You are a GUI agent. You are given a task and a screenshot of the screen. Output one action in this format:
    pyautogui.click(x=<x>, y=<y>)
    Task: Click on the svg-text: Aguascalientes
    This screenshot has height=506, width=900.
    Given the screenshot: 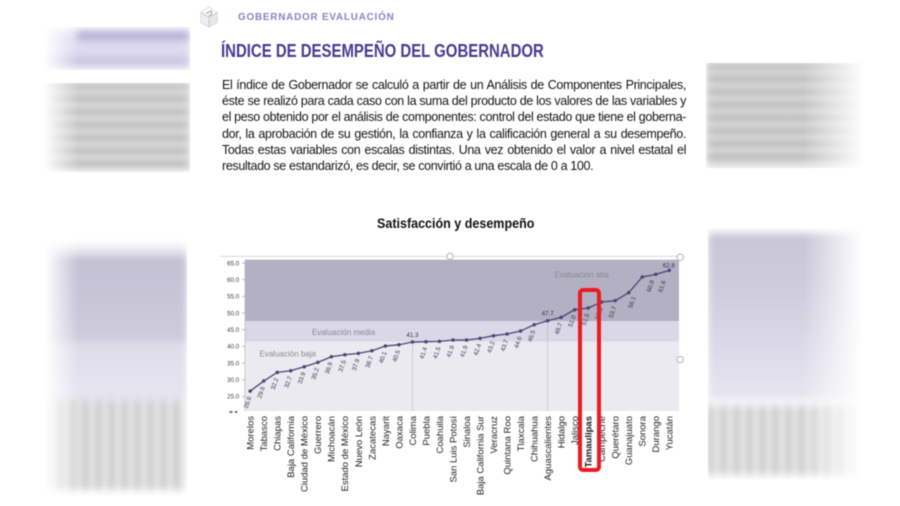 What is the action you would take?
    pyautogui.click(x=548, y=448)
    